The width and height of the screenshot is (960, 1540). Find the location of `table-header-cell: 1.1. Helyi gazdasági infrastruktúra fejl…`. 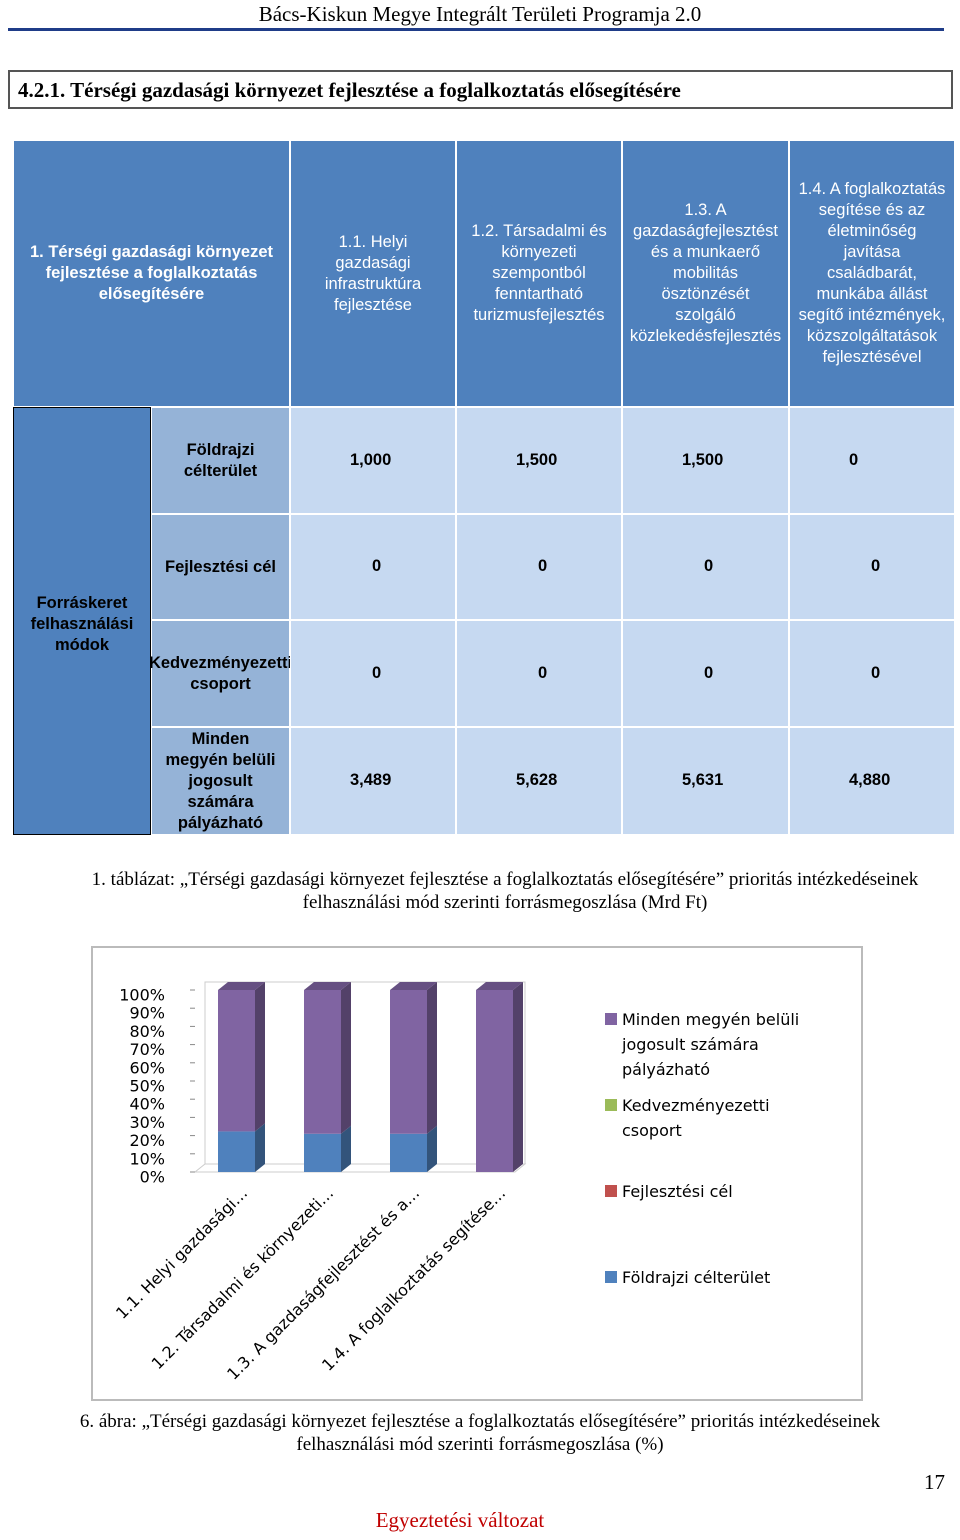

table-header-cell: 1.1. Helyi gazdasági infrastruktúra fejl… is located at coordinates (373, 273).